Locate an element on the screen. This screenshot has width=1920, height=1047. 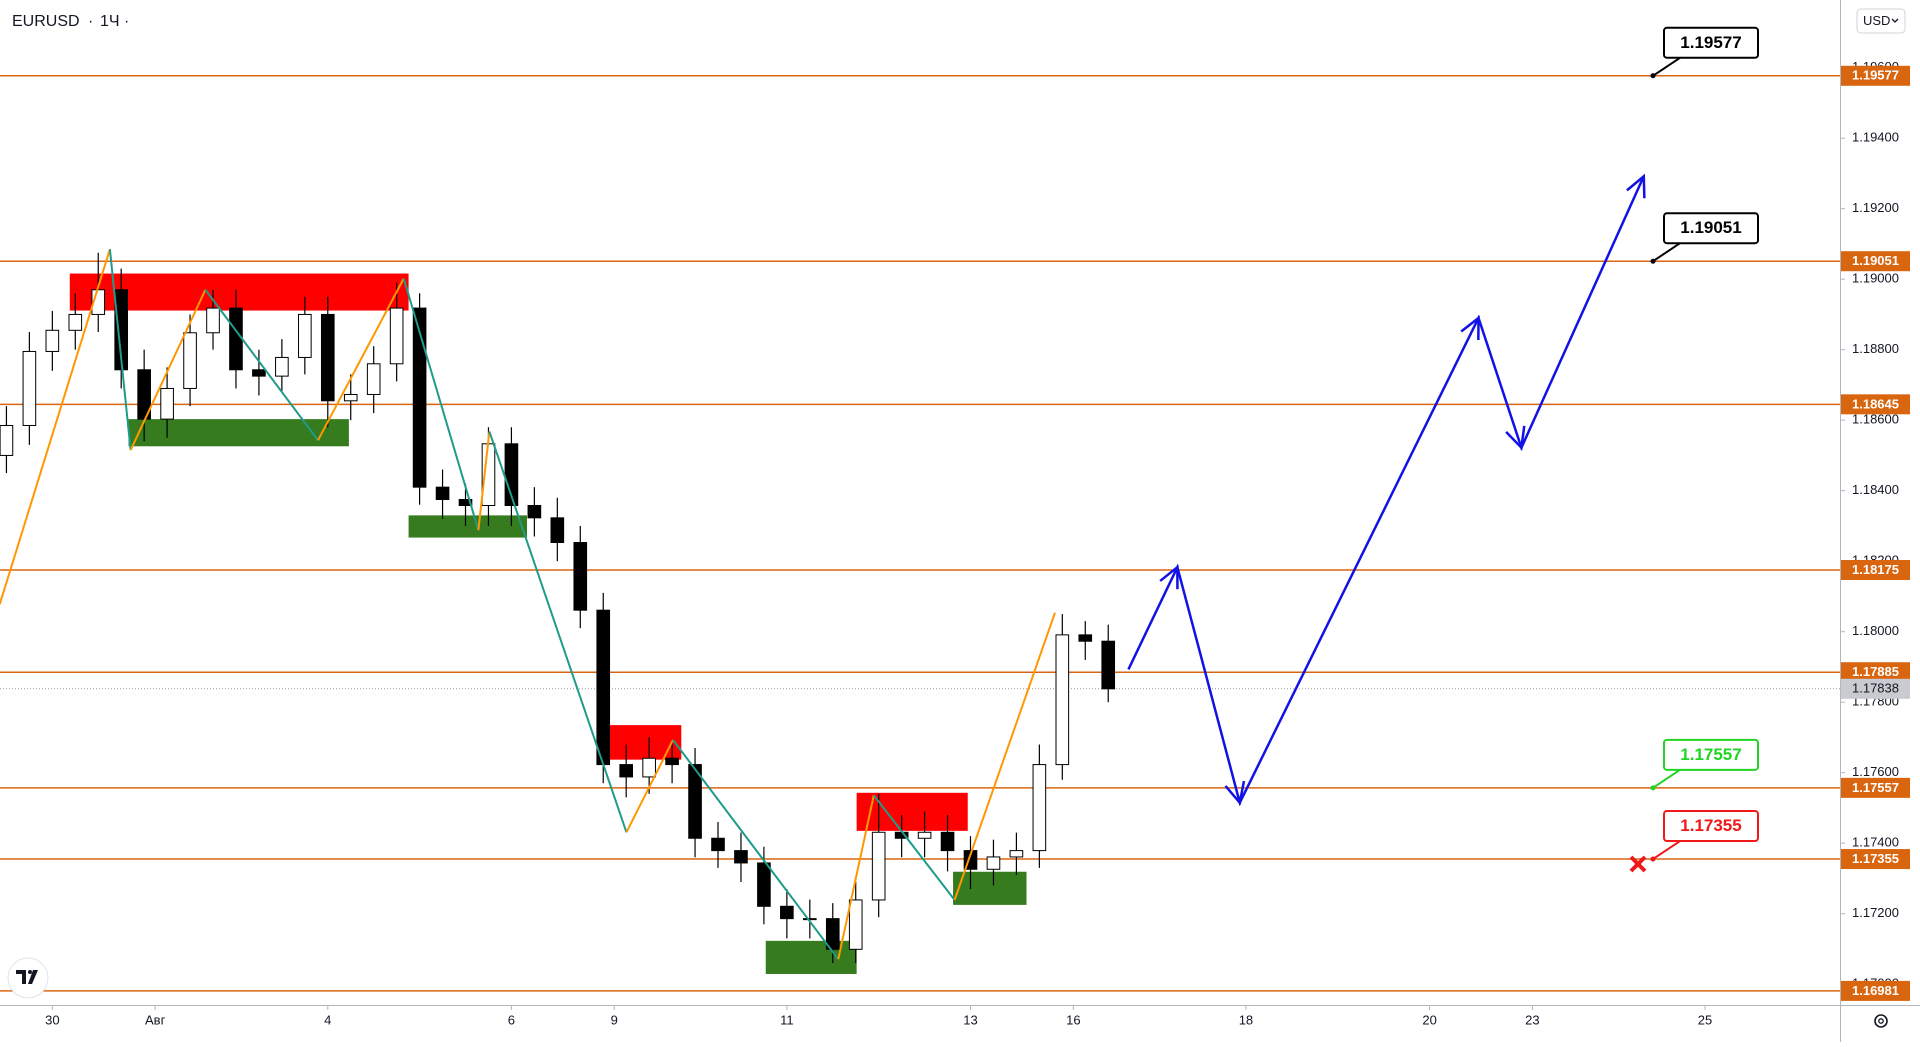
x-tick-label: 30 is located at coordinates (52, 1019).